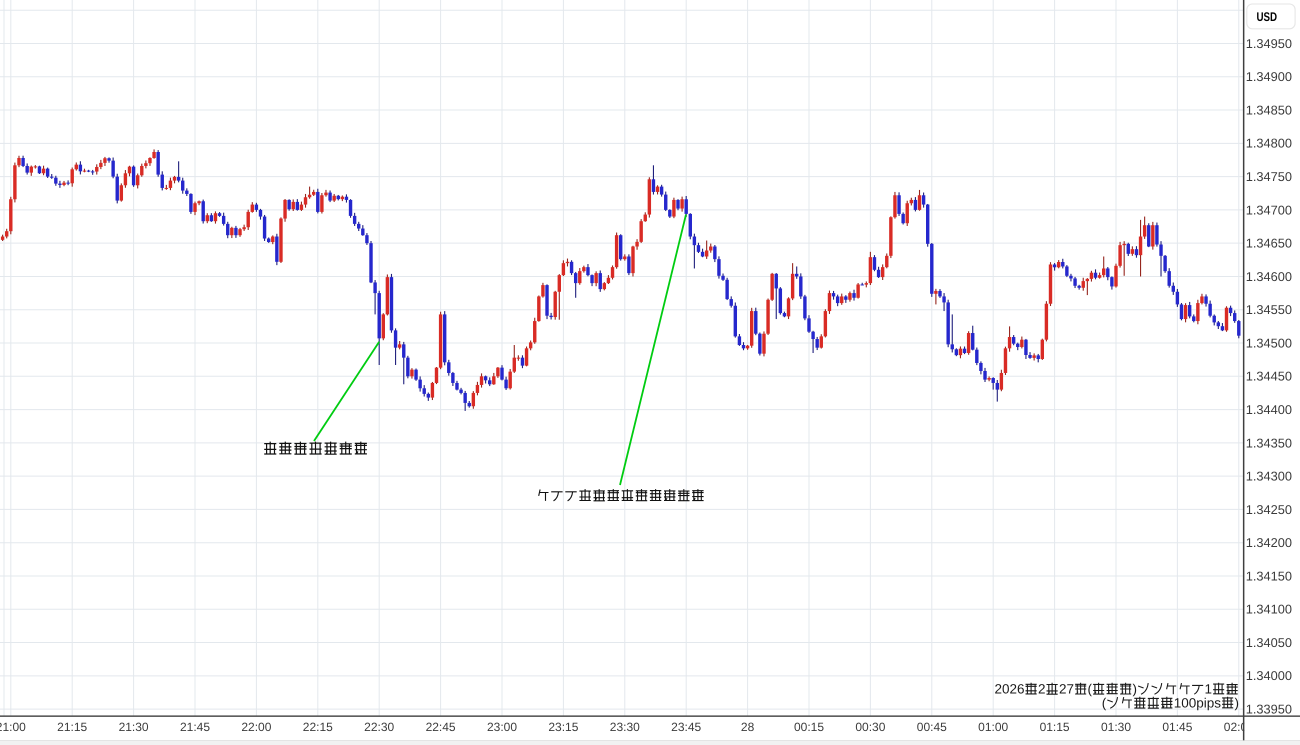 Image resolution: width=1300 pixels, height=745 pixels. What do you see at coordinates (1066, 689) in the screenshot?
I see `svg-text: 27` at bounding box center [1066, 689].